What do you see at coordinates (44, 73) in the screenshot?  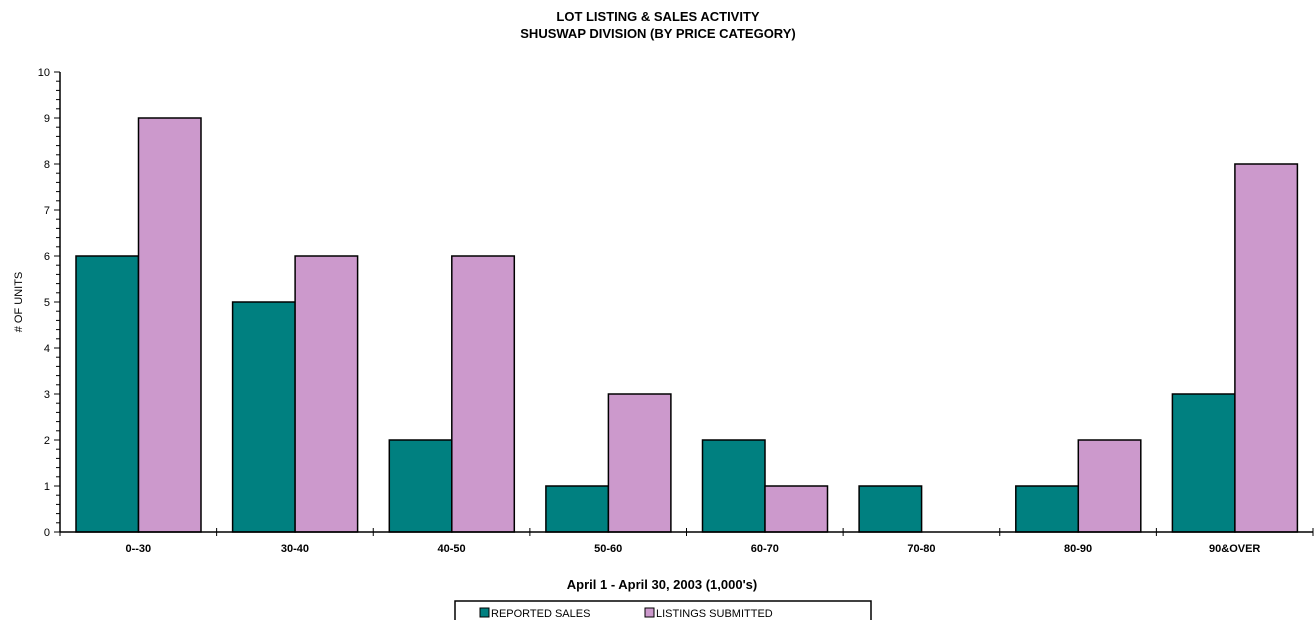 I see `y-tick-label: 10` at bounding box center [44, 73].